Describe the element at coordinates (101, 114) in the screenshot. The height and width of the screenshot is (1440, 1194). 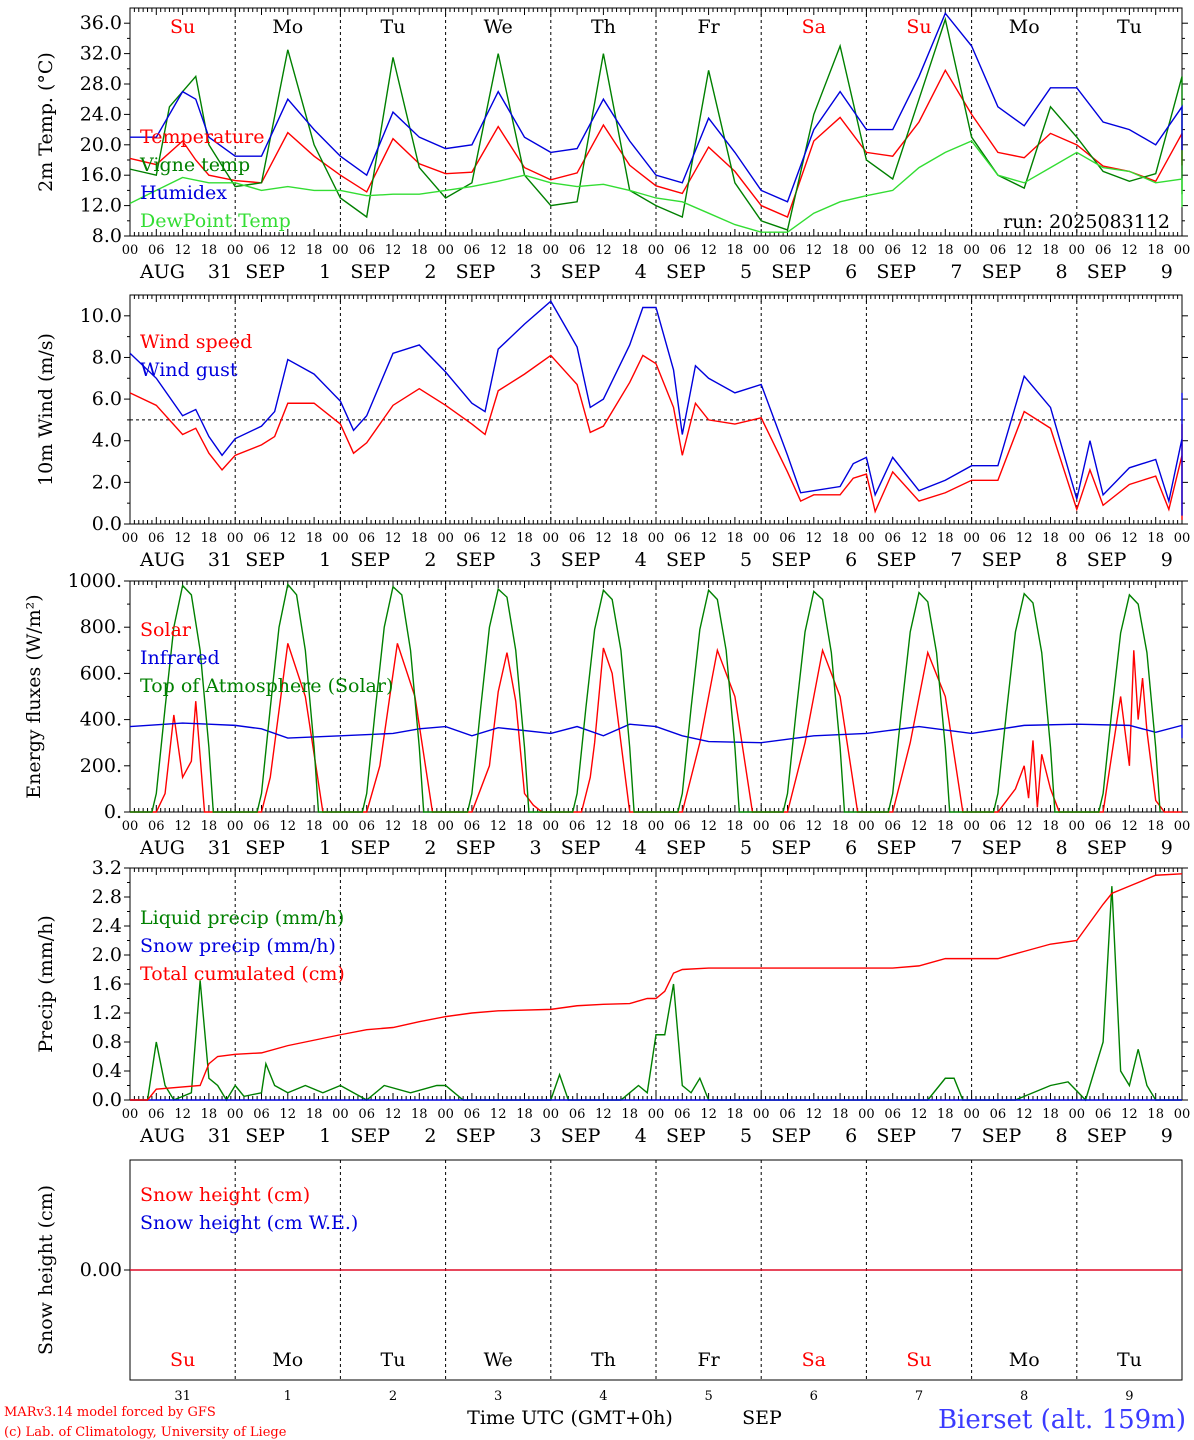
I see `y-tick-label: 24.0` at that location.